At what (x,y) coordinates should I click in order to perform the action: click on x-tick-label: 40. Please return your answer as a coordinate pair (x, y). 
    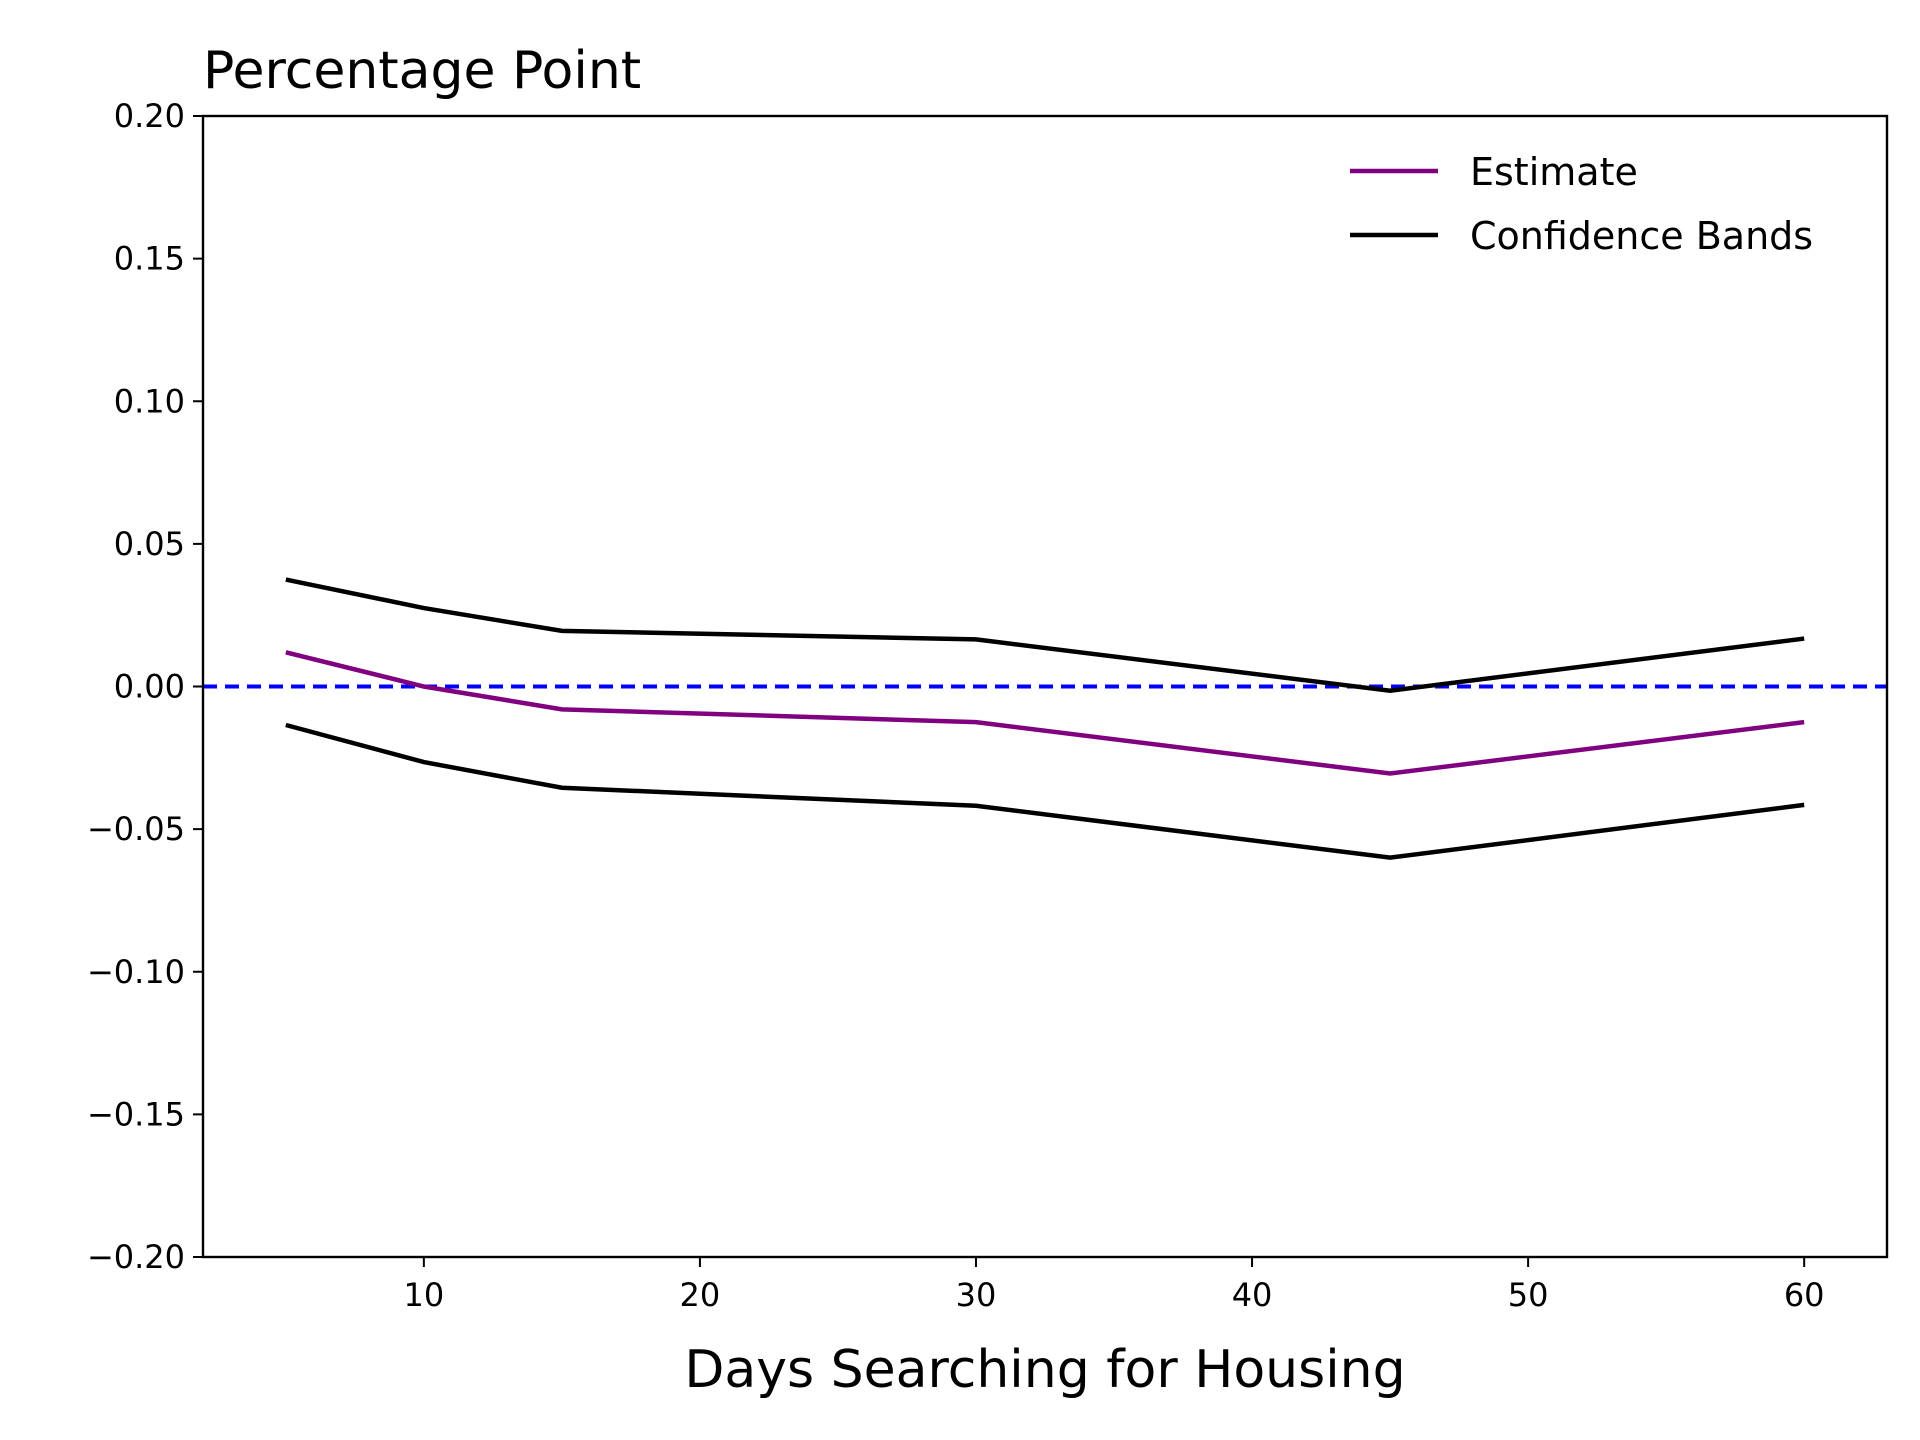
    Looking at the image, I should click on (1252, 1295).